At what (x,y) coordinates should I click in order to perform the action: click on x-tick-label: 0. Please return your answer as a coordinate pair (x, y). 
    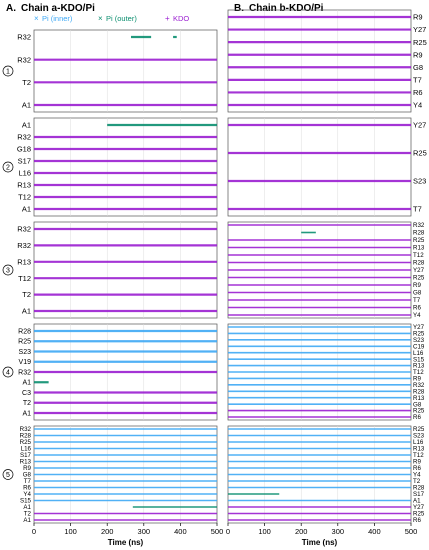
    Looking at the image, I should click on (34, 531).